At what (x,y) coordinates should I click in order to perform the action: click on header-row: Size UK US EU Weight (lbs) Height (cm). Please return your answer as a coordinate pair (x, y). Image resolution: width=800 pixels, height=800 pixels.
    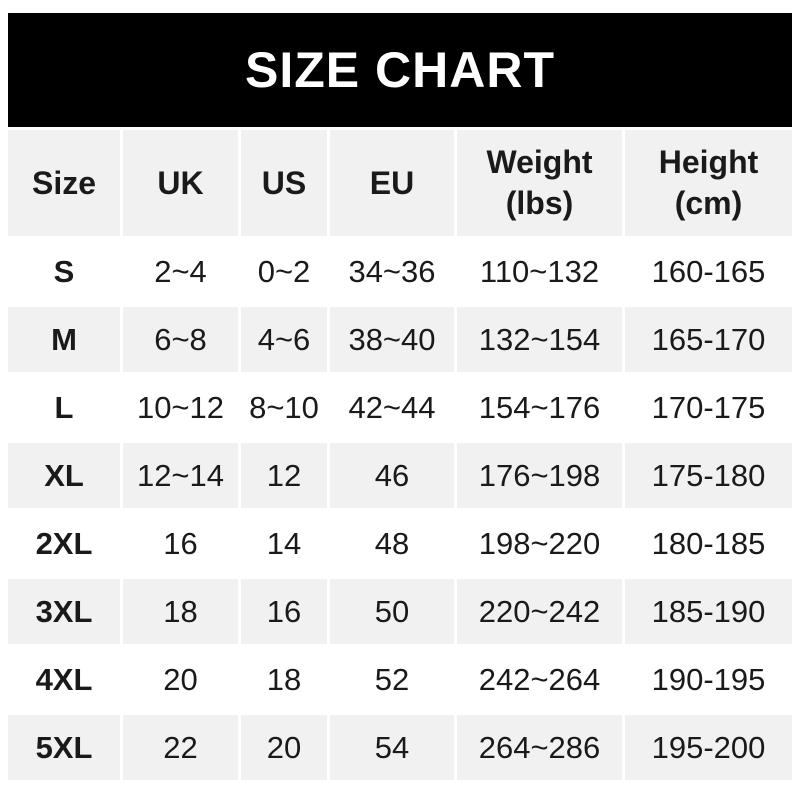
    Looking at the image, I should click on (400, 183).